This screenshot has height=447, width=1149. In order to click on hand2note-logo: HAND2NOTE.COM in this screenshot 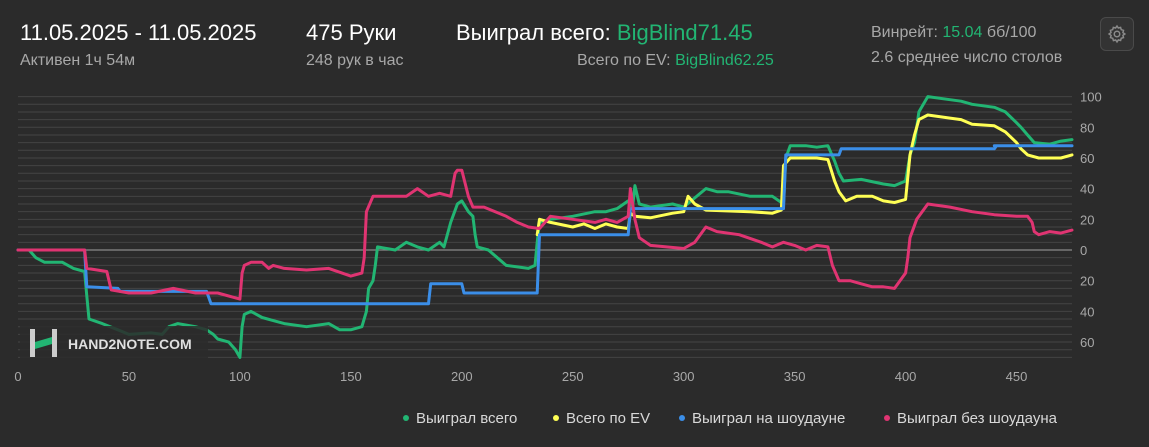, I will do `click(114, 345)`.